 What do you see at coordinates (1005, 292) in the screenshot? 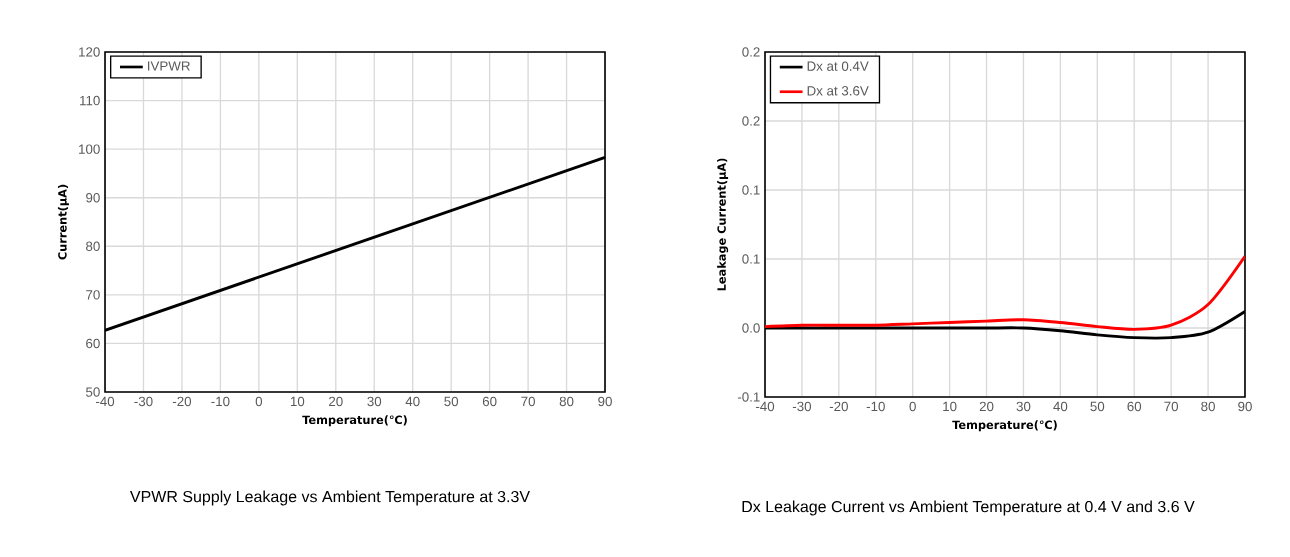
I see `line-series` at bounding box center [1005, 292].